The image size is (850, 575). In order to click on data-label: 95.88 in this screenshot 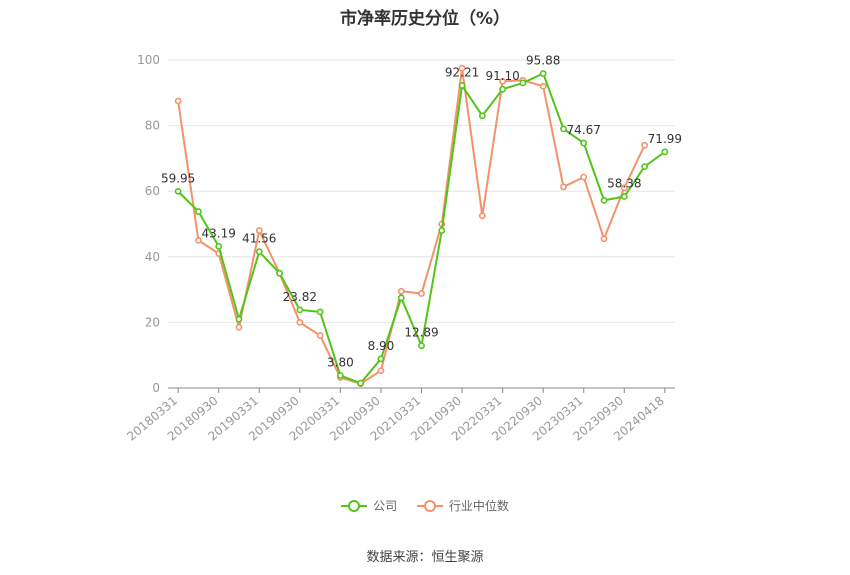, I will do `click(543, 61)`.